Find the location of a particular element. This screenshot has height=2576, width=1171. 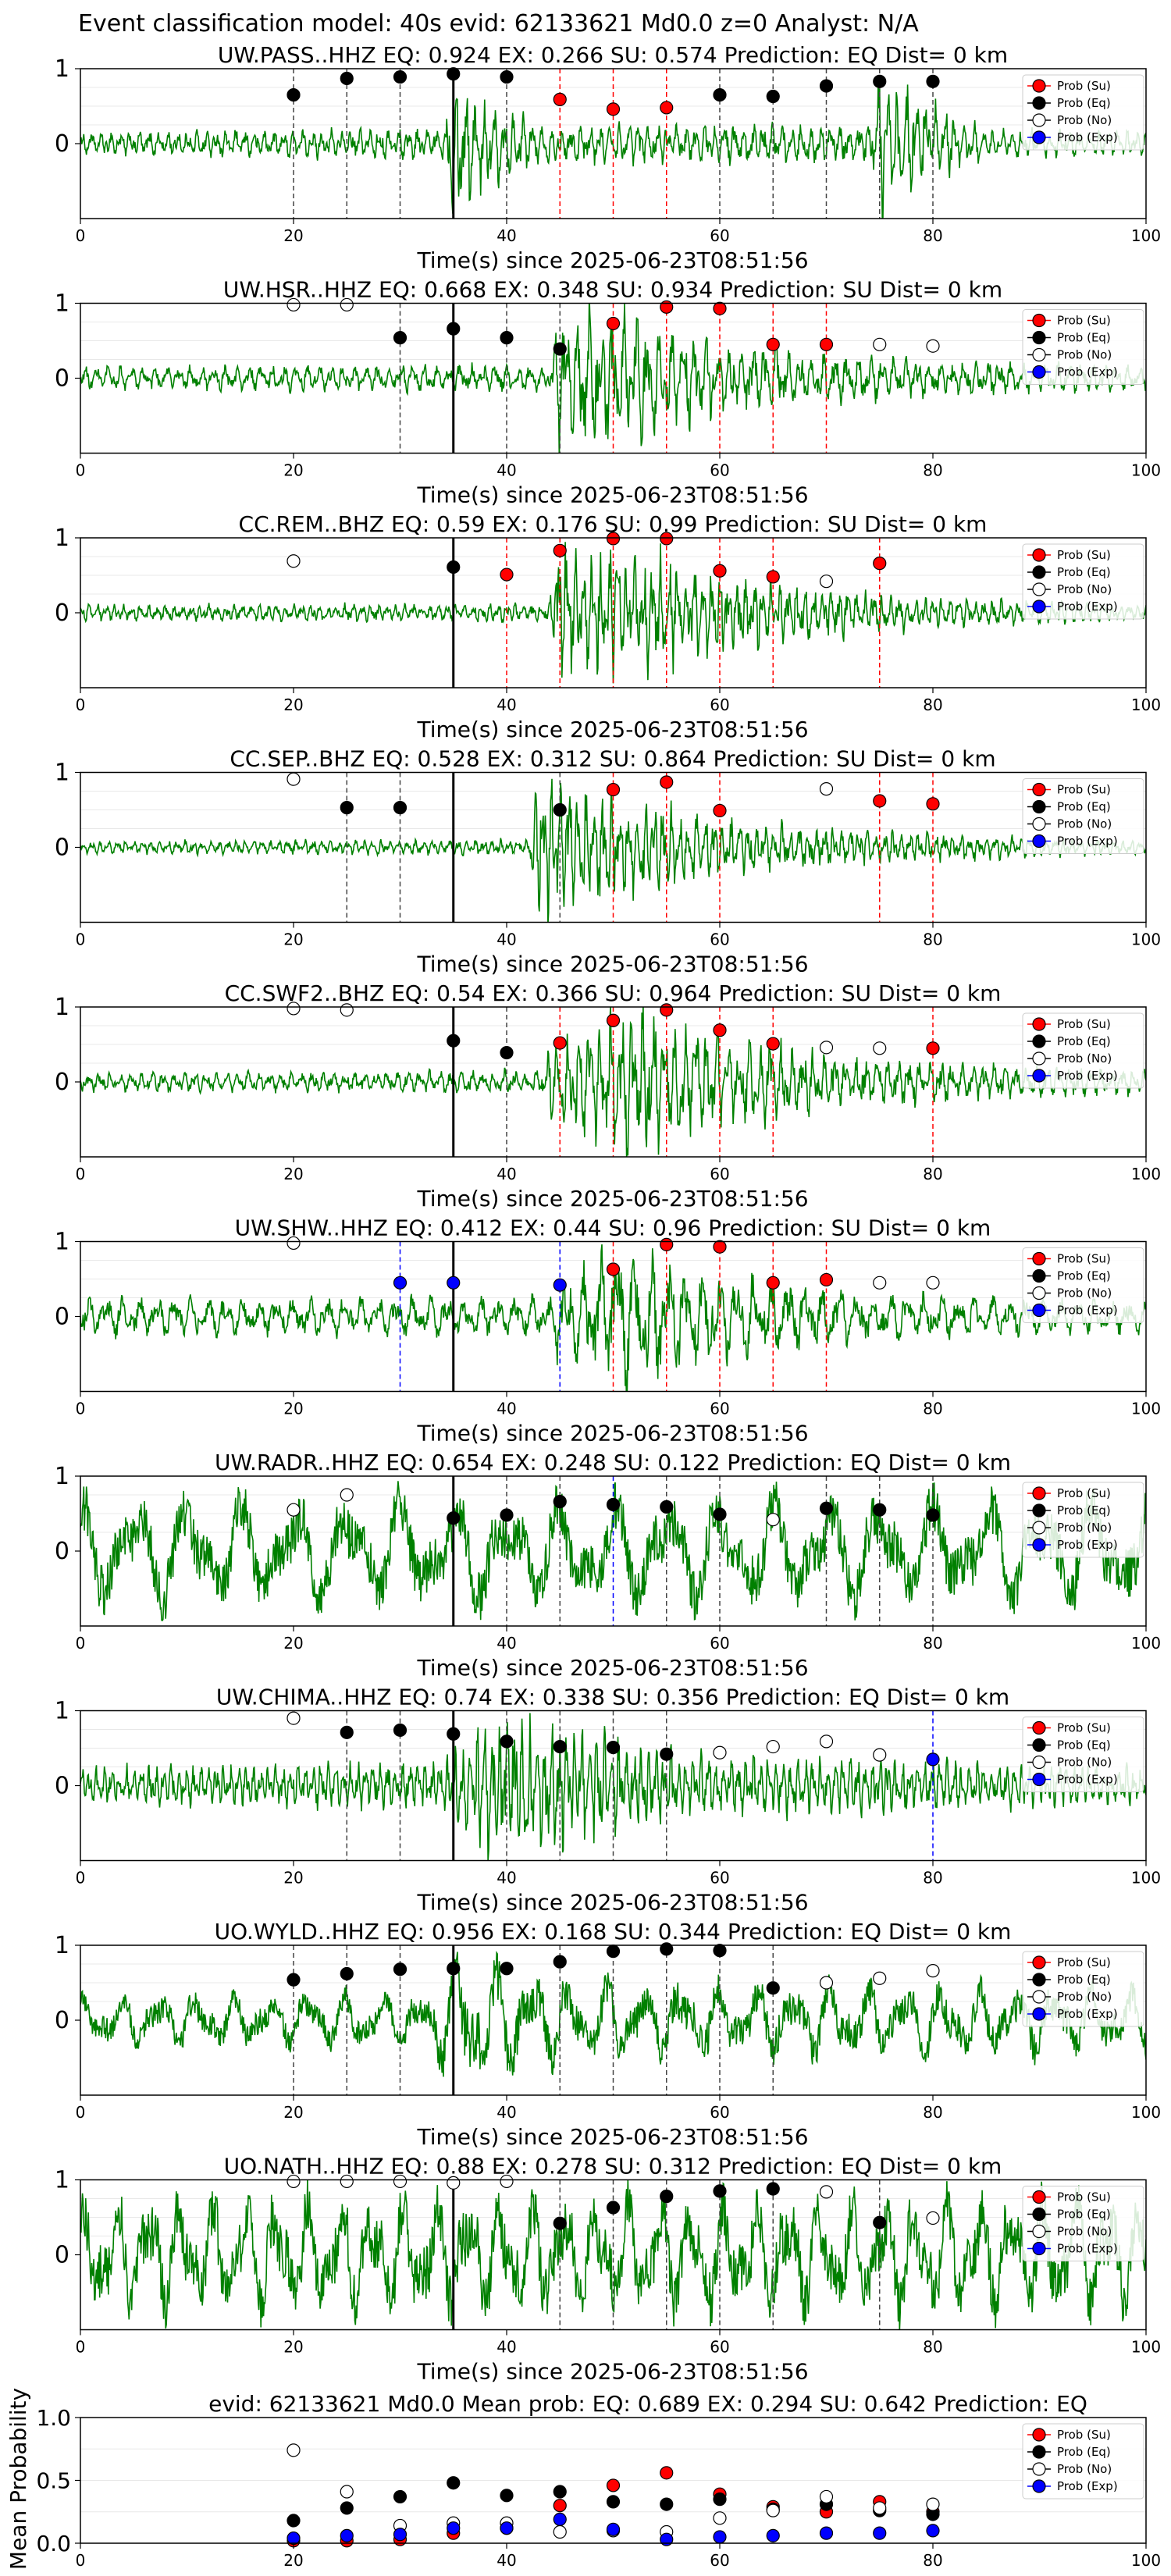

y-axis-label: Mean Probability is located at coordinates (18, 2479).